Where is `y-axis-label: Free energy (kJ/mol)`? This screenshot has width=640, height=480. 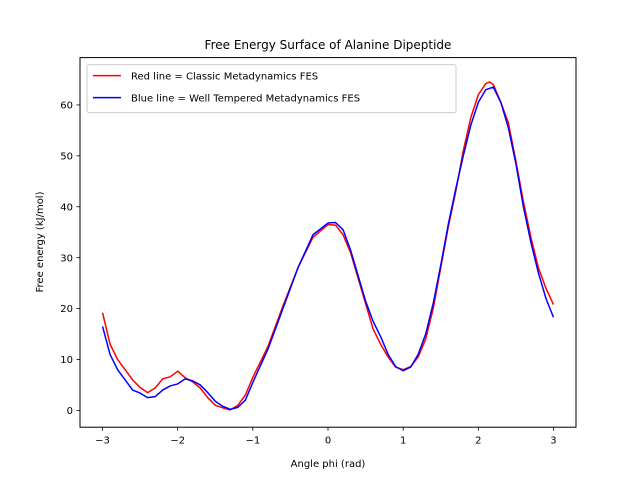
y-axis-label: Free energy (kJ/mol) is located at coordinates (40, 241).